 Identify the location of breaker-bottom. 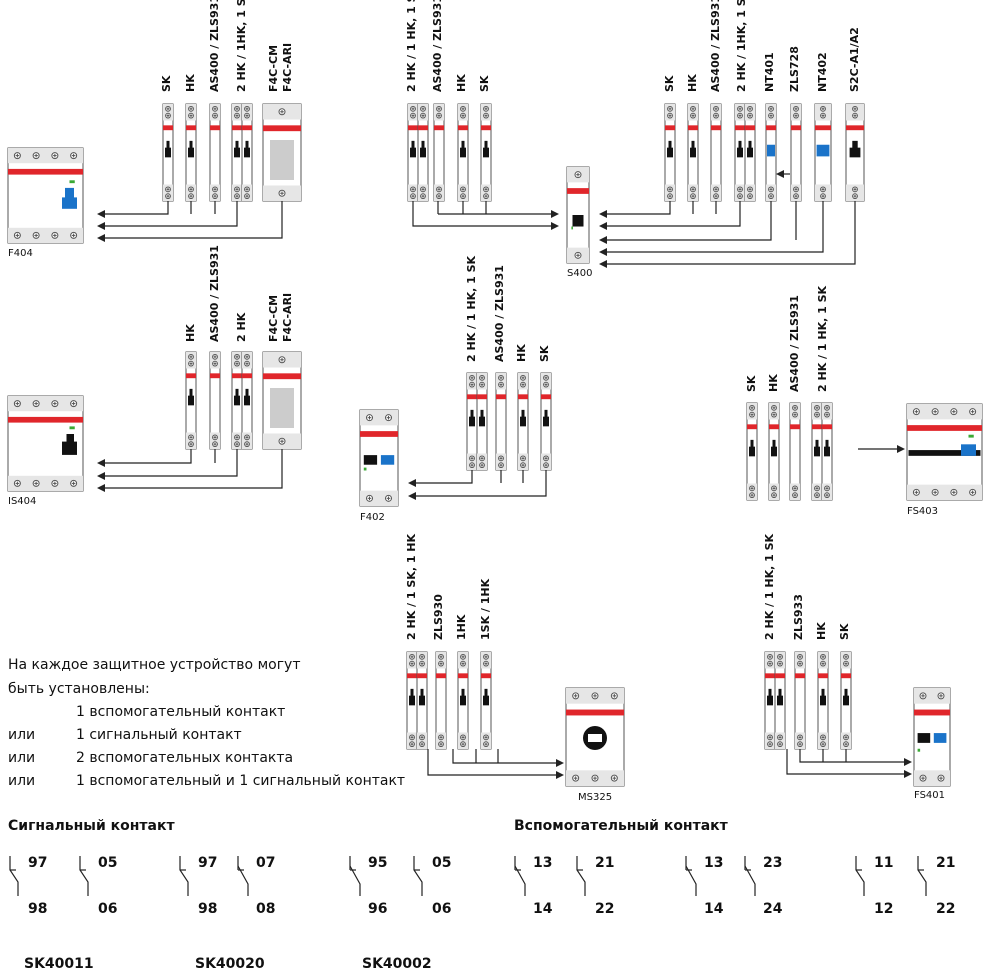
(932, 778).